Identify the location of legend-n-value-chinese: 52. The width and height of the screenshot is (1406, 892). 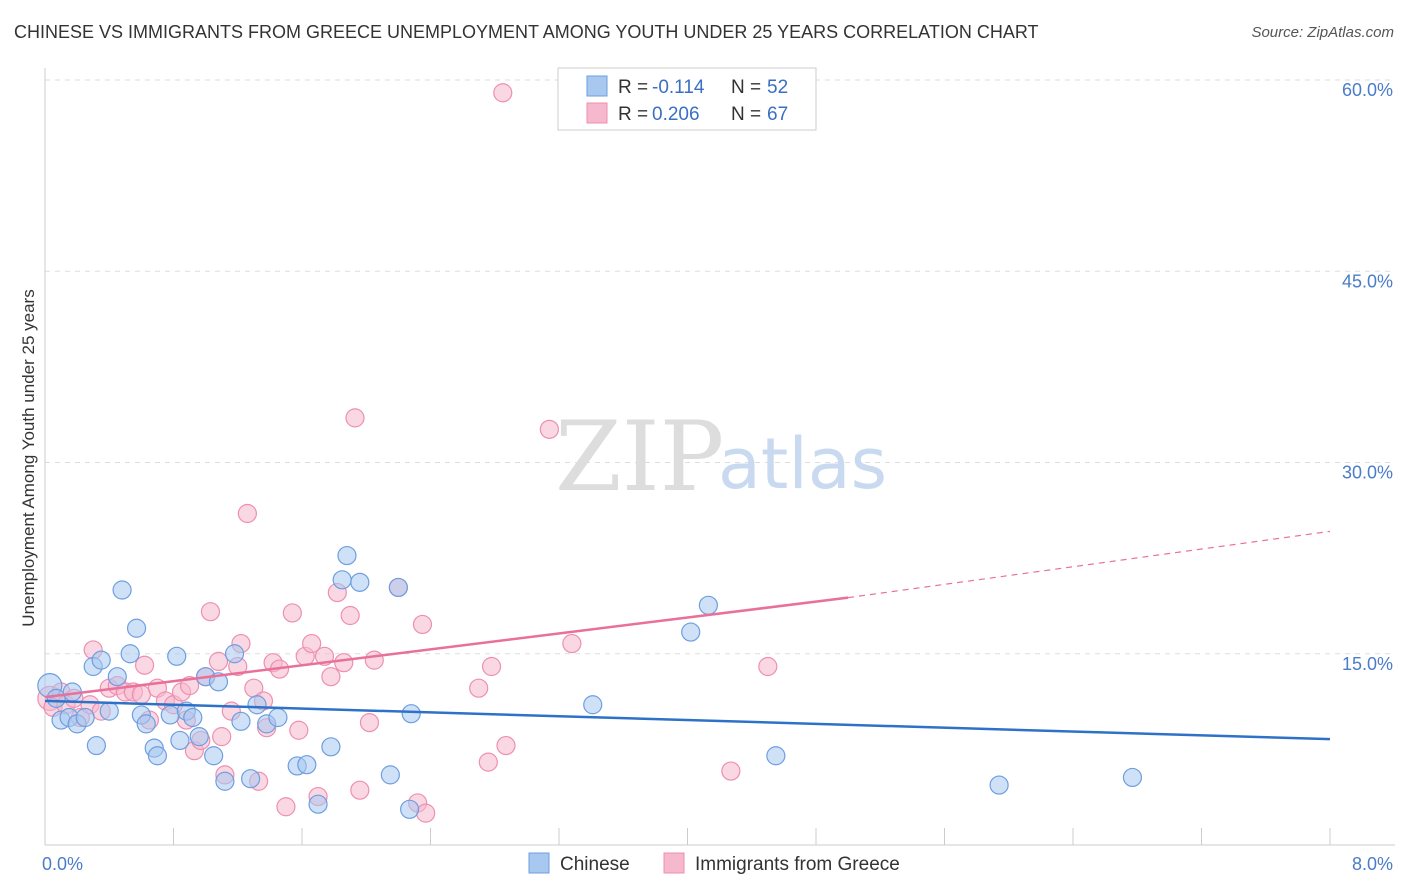
(777, 87).